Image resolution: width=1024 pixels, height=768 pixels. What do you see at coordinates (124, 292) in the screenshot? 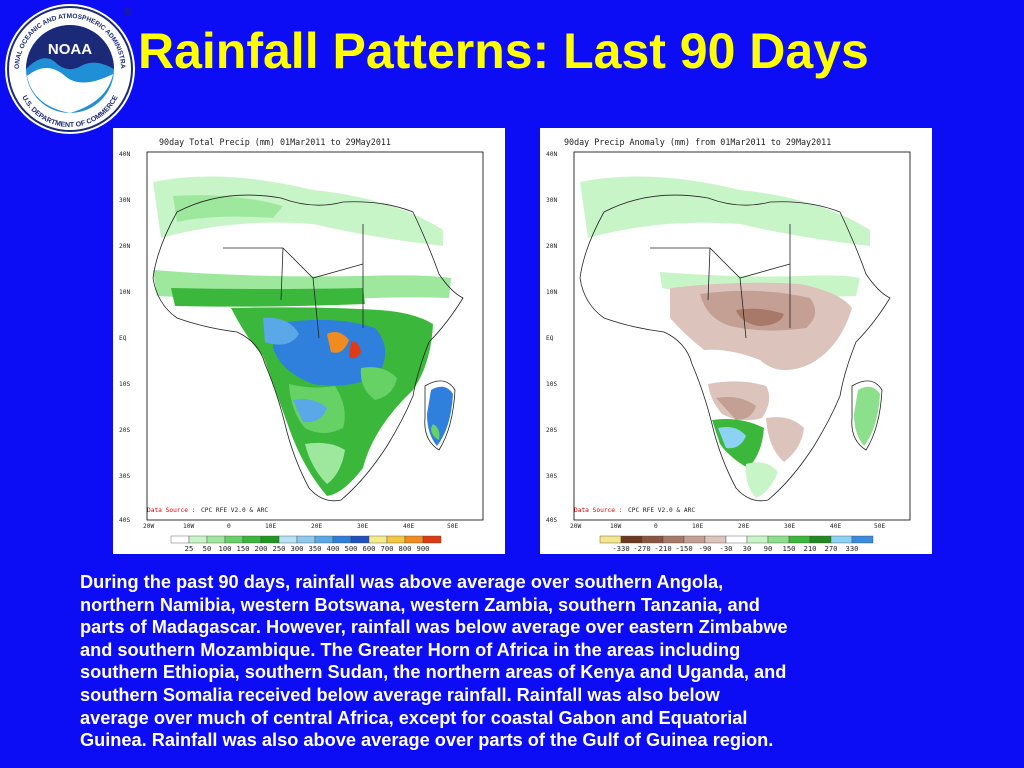
I see `lat-label: 10N` at bounding box center [124, 292].